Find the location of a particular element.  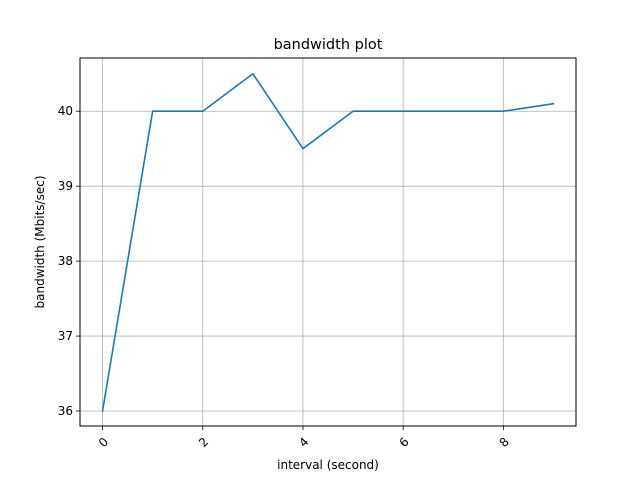

y-tick-label: 38 is located at coordinates (65, 261).